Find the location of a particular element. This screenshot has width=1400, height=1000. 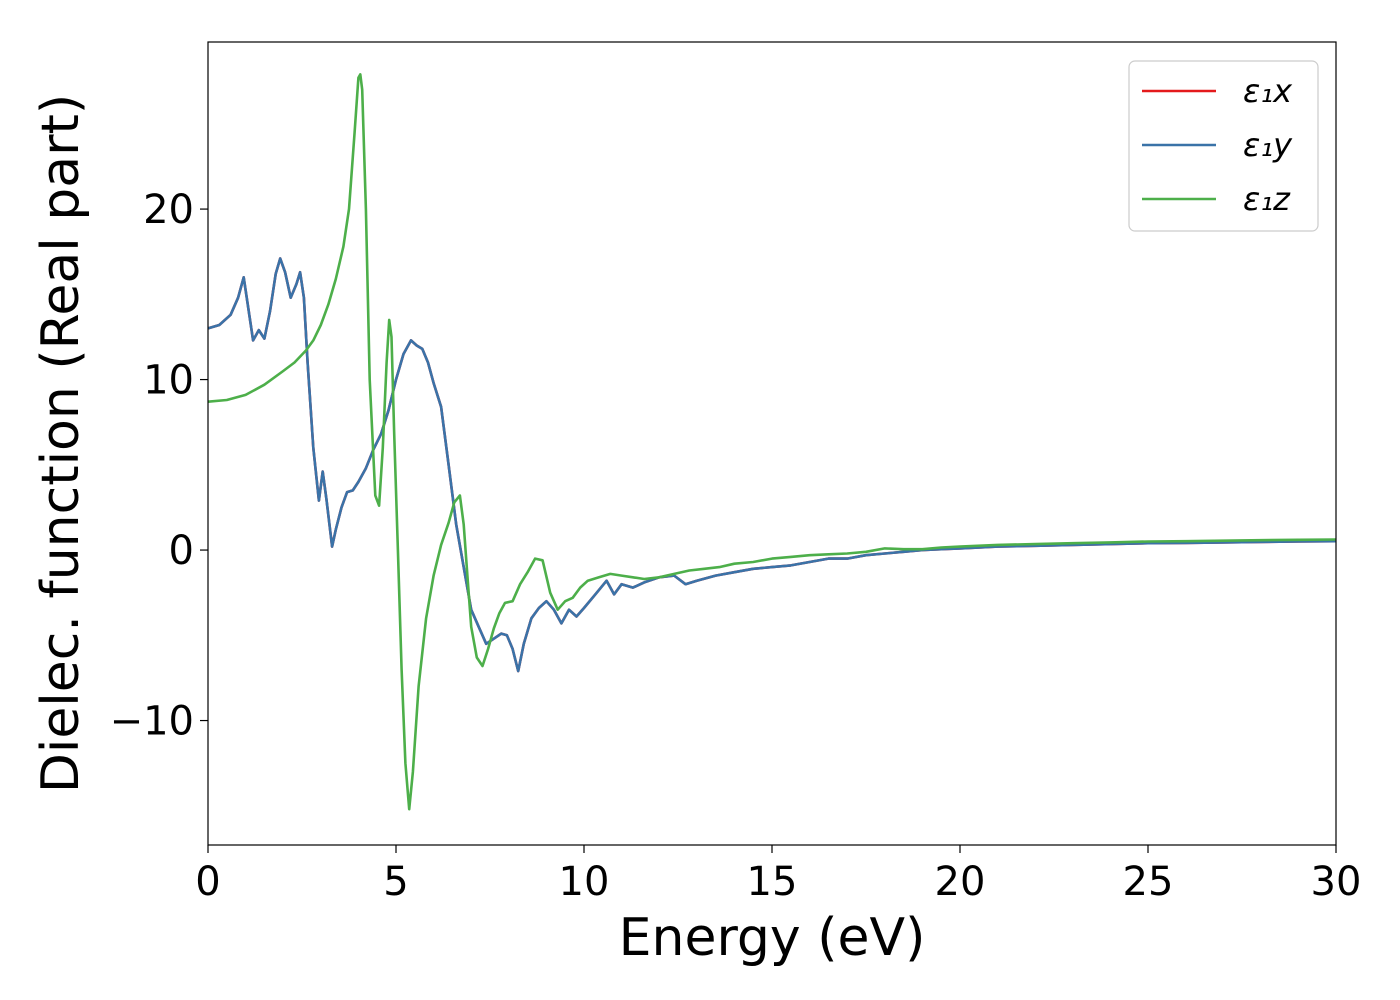

legend-box is located at coordinates (1223, 146).